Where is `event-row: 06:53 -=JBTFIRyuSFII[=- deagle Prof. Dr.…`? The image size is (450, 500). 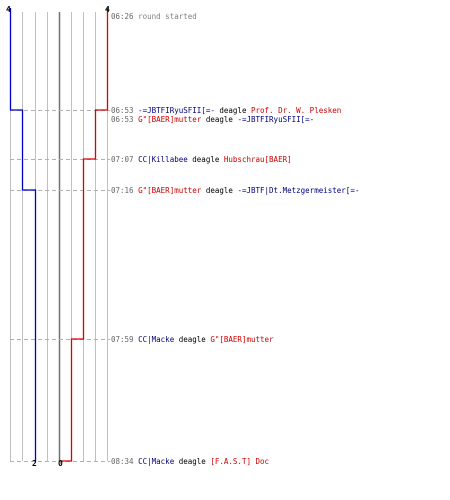
event-row: 06:53 -=JBTFIRyuSFII[=- deagle Prof. Dr.… is located at coordinates (226, 110).